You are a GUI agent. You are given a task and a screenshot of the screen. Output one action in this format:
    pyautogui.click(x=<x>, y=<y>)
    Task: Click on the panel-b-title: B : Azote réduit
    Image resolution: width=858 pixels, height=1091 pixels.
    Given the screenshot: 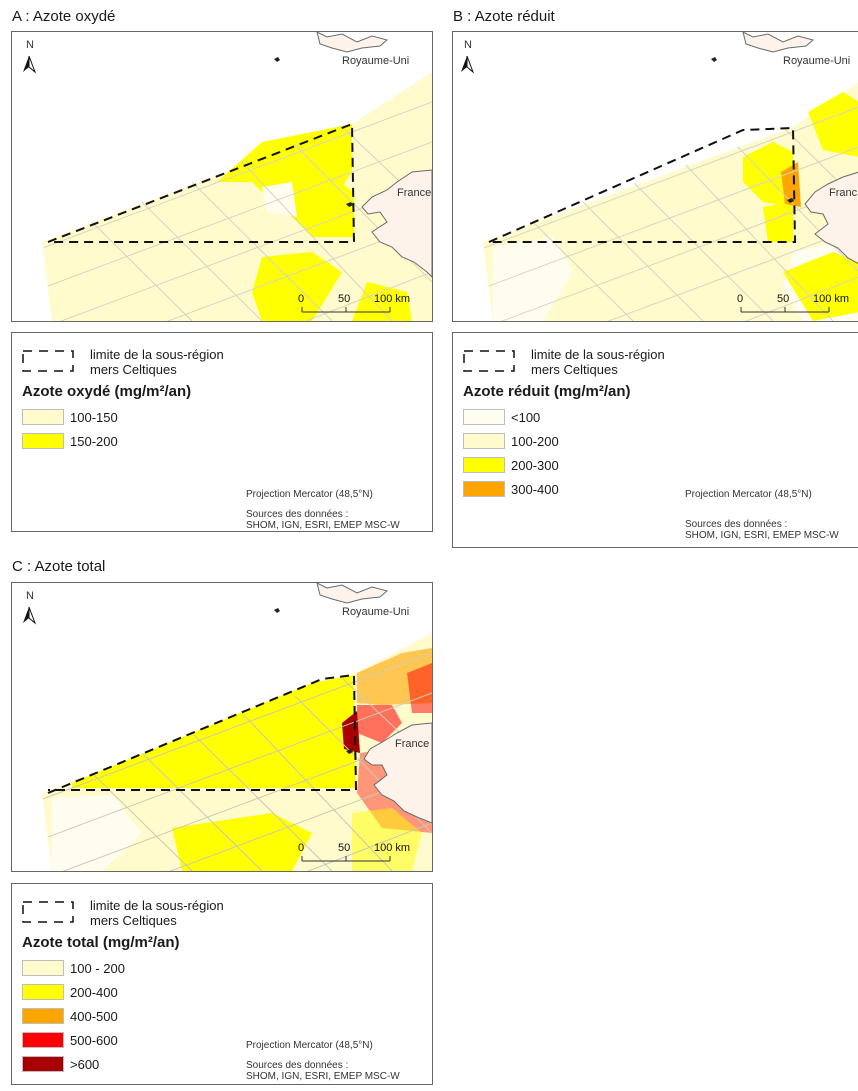 What is the action you would take?
    pyautogui.click(x=504, y=16)
    